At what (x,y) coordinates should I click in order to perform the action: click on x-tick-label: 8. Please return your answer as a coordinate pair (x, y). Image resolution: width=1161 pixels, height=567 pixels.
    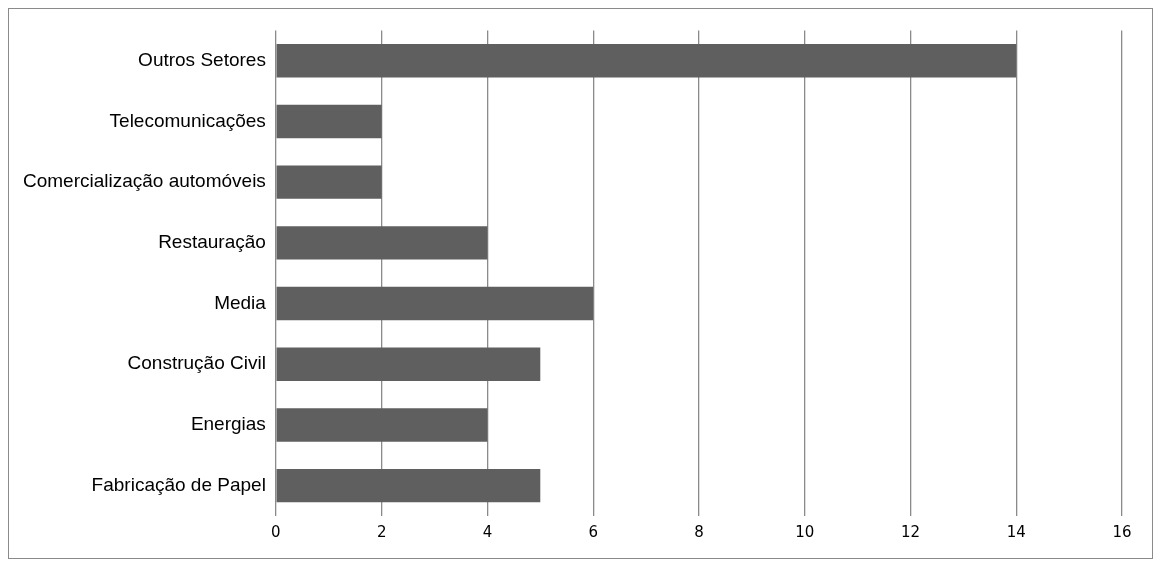
    Looking at the image, I should click on (699, 531).